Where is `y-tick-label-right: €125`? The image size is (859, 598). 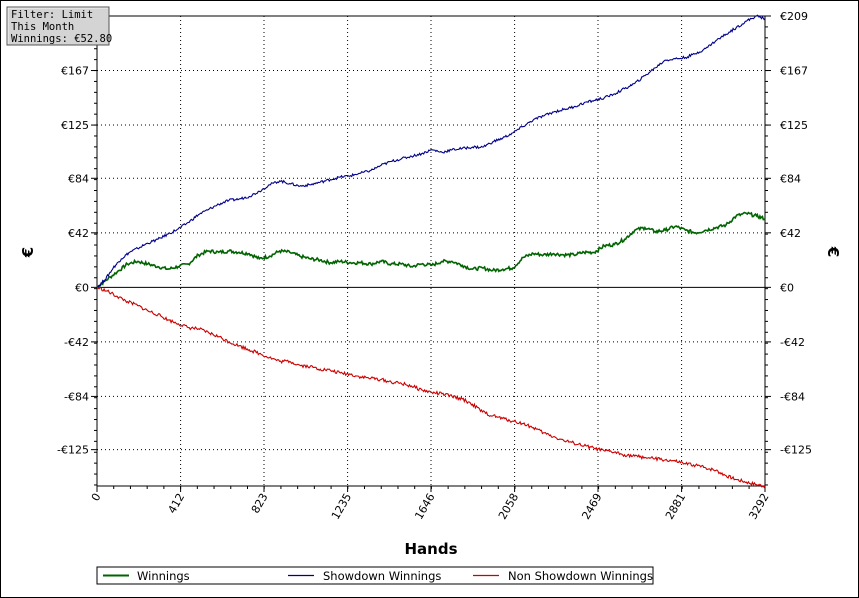
y-tick-label-right: €125 is located at coordinates (794, 125).